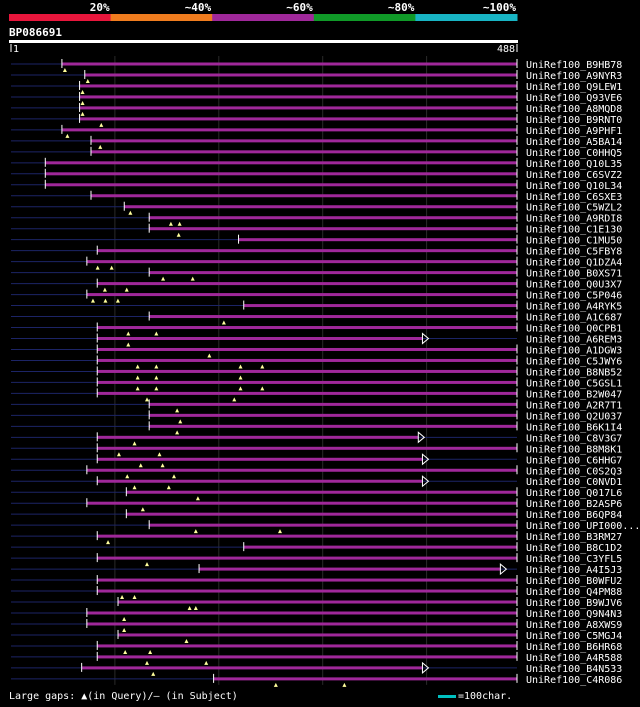  I want to click on hit-label: UniRef100_B9WJV6, so click(574, 603).